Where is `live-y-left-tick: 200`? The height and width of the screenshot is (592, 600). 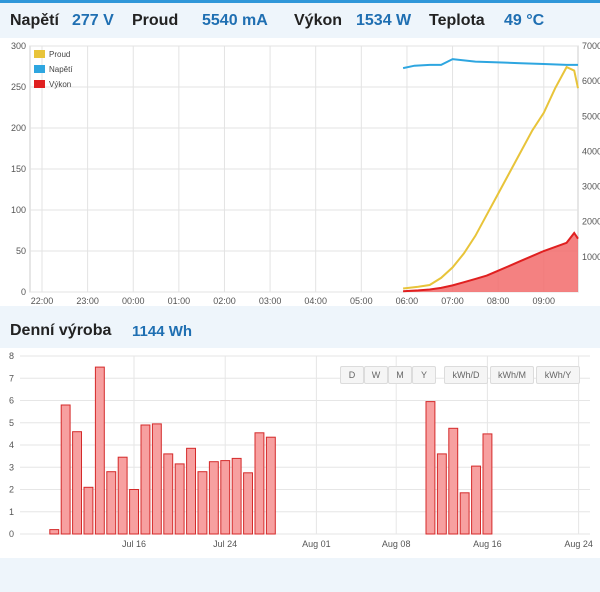 live-y-left-tick: 200 is located at coordinates (18, 128).